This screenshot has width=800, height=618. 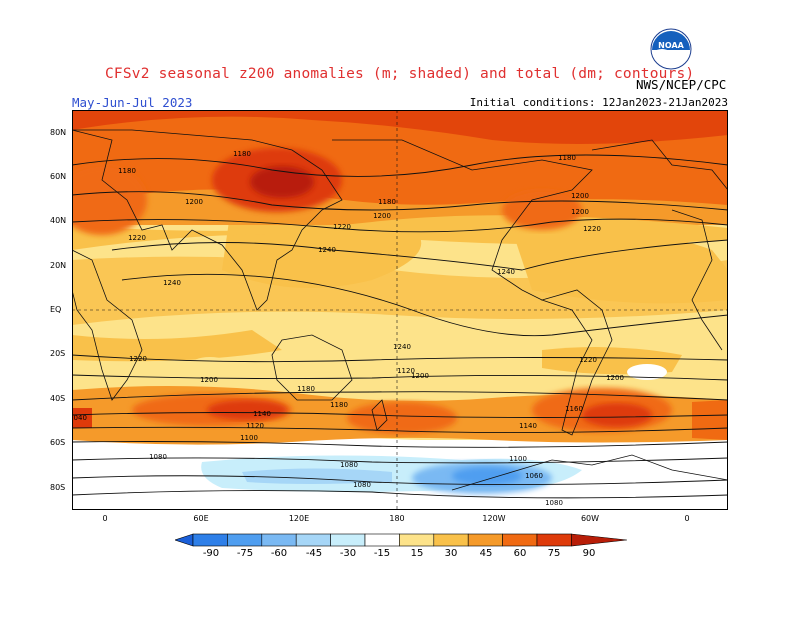 I want to click on lat-label: 40N, so click(x=58, y=220).